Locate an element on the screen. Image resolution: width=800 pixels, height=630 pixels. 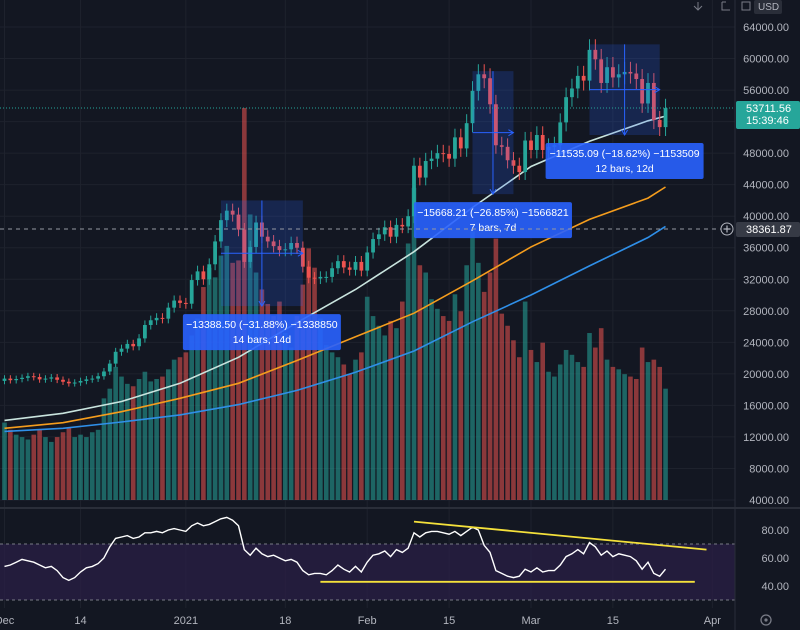
price-tick-label: 44000.00 is located at coordinates (766, 186).